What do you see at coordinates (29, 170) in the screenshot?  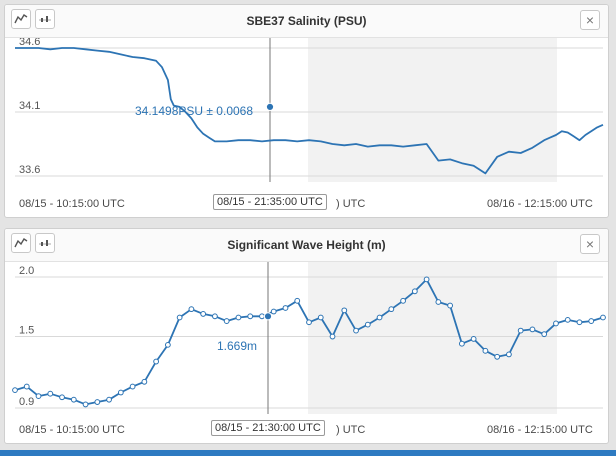 I see `y-tick-label: 33.6` at bounding box center [29, 170].